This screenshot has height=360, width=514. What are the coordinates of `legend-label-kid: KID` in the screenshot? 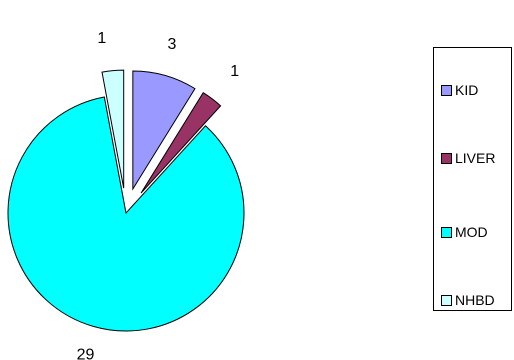 It's located at (467, 90).